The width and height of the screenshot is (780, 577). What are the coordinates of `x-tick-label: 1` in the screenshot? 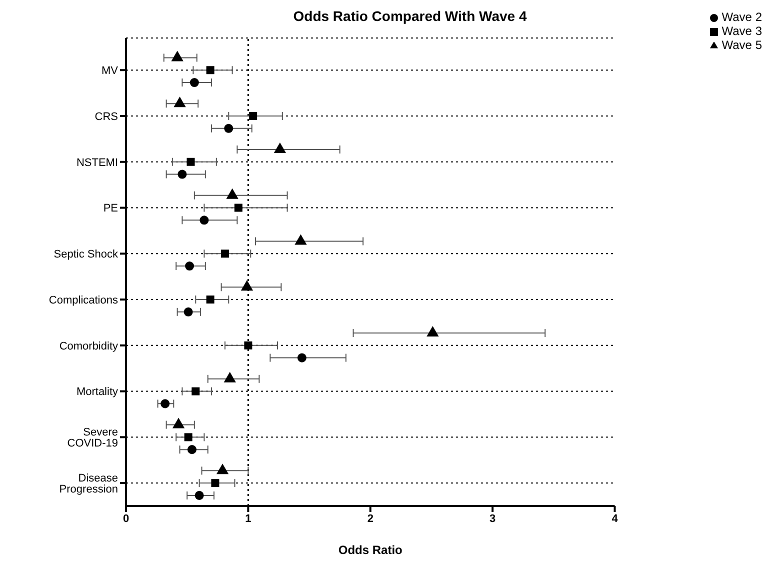 It's located at (248, 518).